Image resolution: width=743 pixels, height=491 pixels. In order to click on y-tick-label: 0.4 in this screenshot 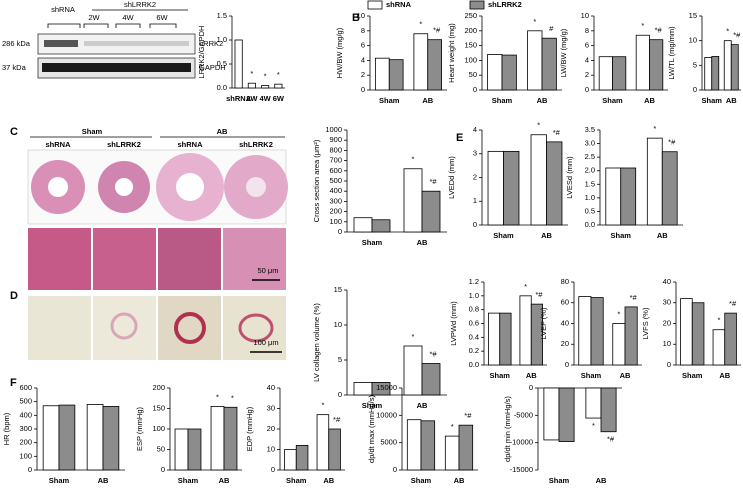, I will do `click(474, 336)`.